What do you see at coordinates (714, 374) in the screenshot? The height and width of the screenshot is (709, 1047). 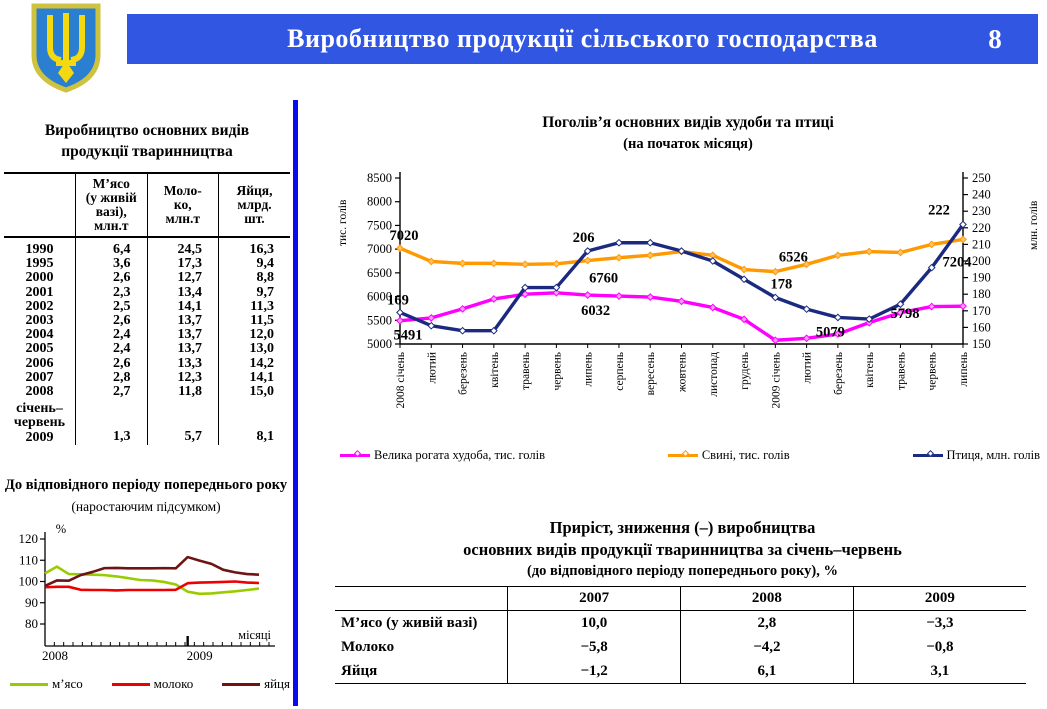 I see `svg-text: листопад` at bounding box center [714, 374].